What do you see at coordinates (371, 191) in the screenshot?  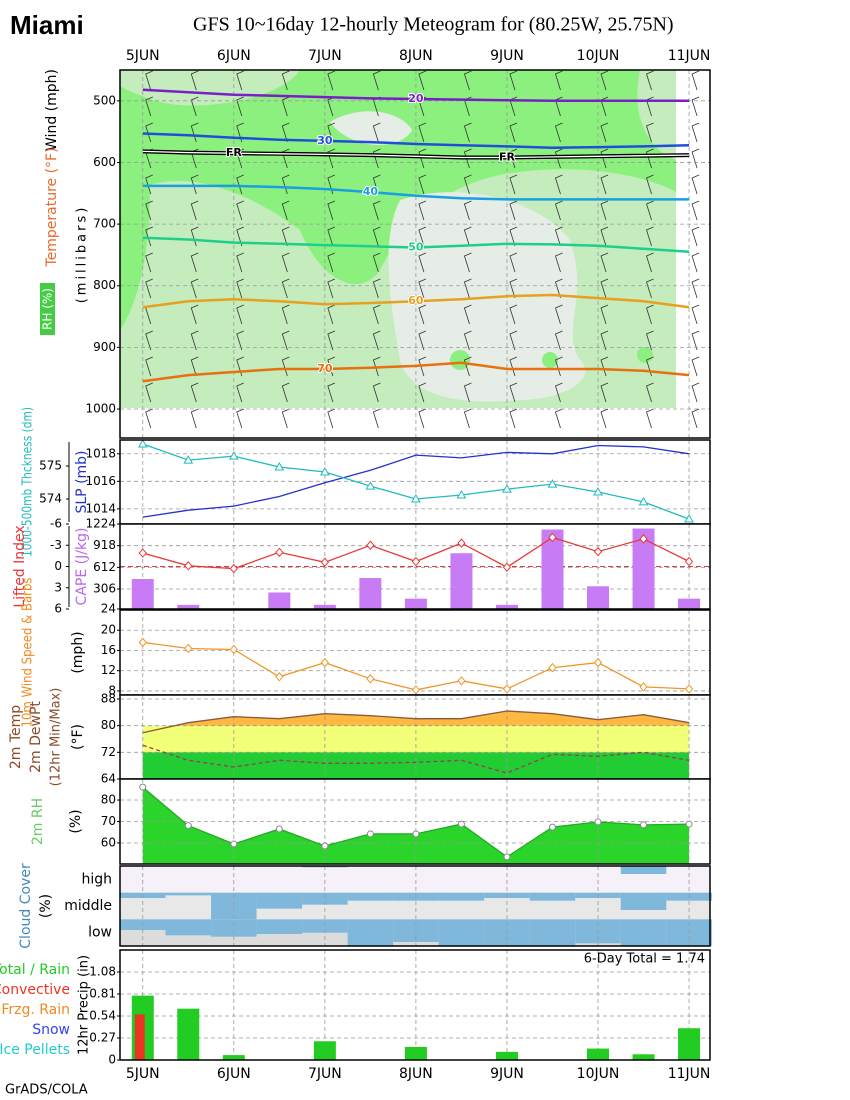 I see `contour-label: 40` at bounding box center [371, 191].